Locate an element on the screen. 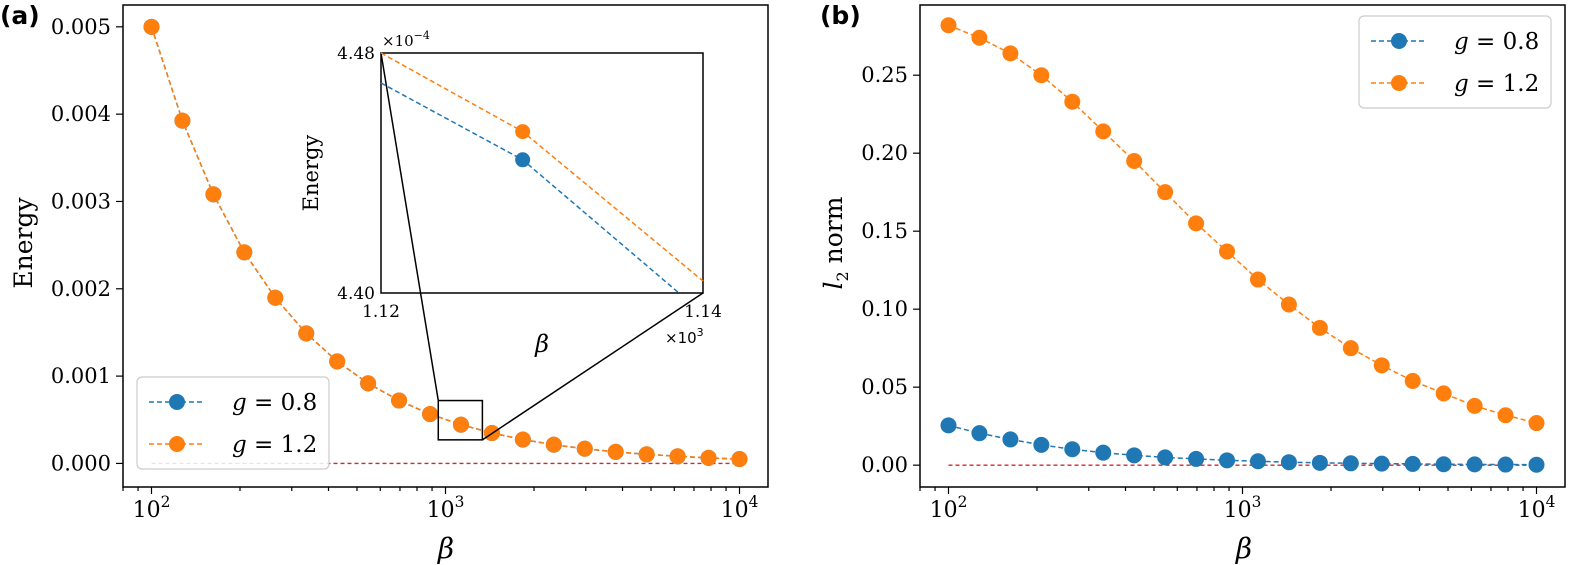 The height and width of the screenshot is (565, 1571). y-tick-label: 0.10 is located at coordinates (884, 309).